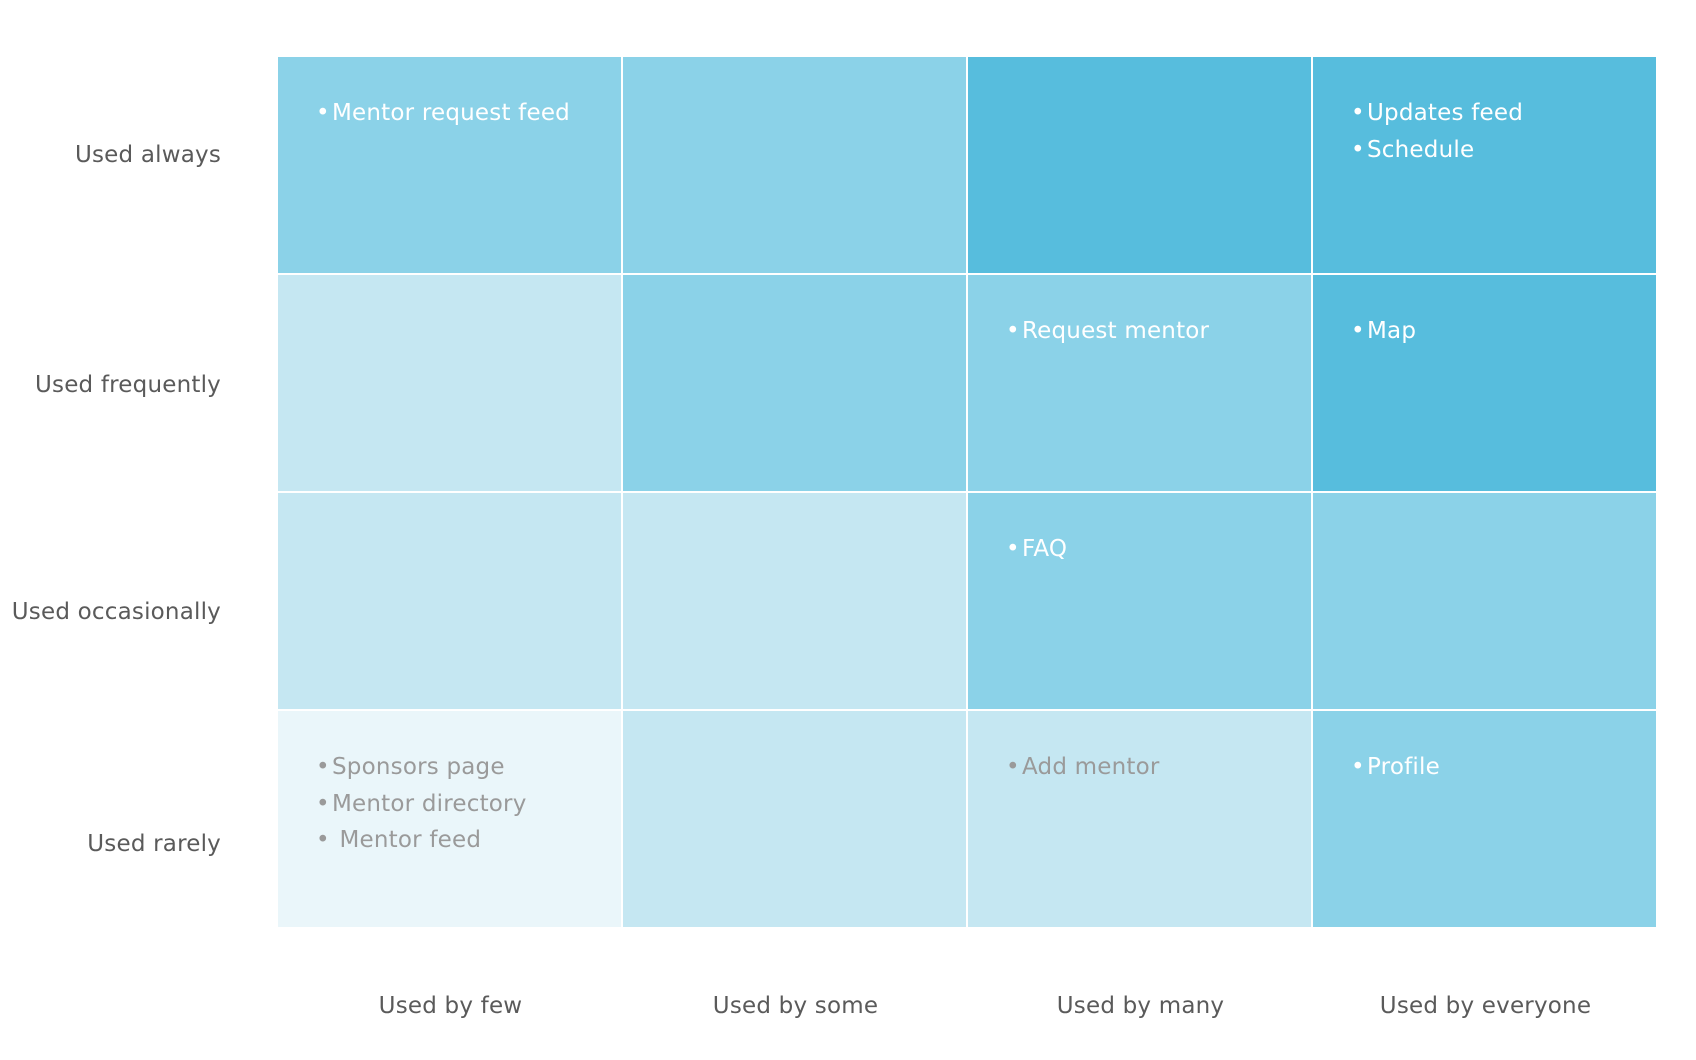  I want to click on row-label-occasionally: Used occasionally, so click(116, 612).